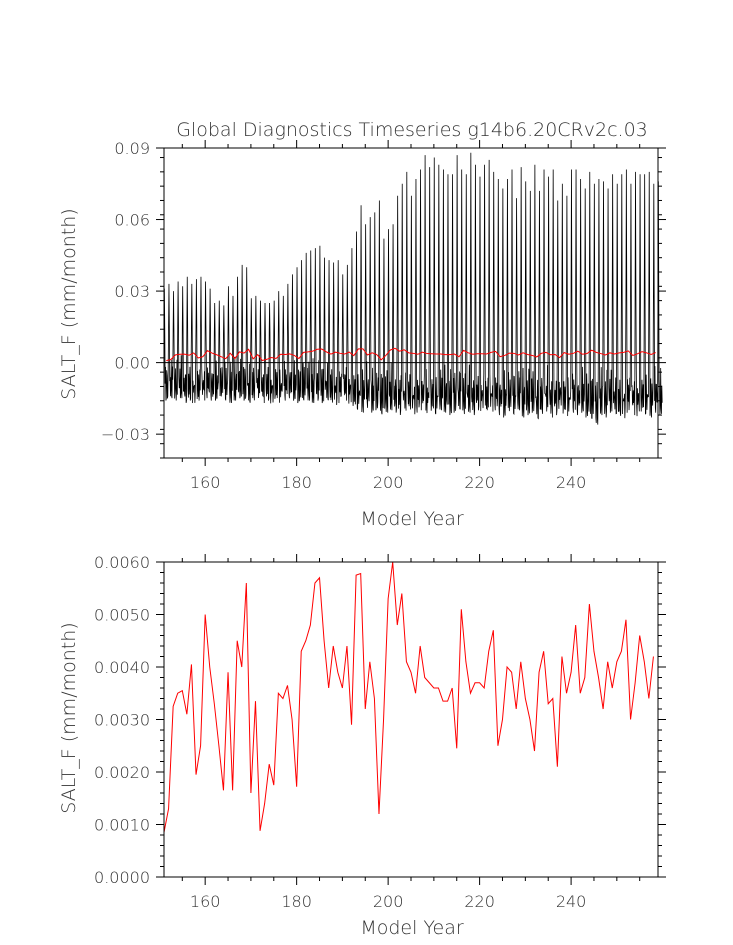 The width and height of the screenshot is (733, 945). Describe the element at coordinates (132, 363) in the screenshot. I see `y-tick-label: 0.00` at that location.